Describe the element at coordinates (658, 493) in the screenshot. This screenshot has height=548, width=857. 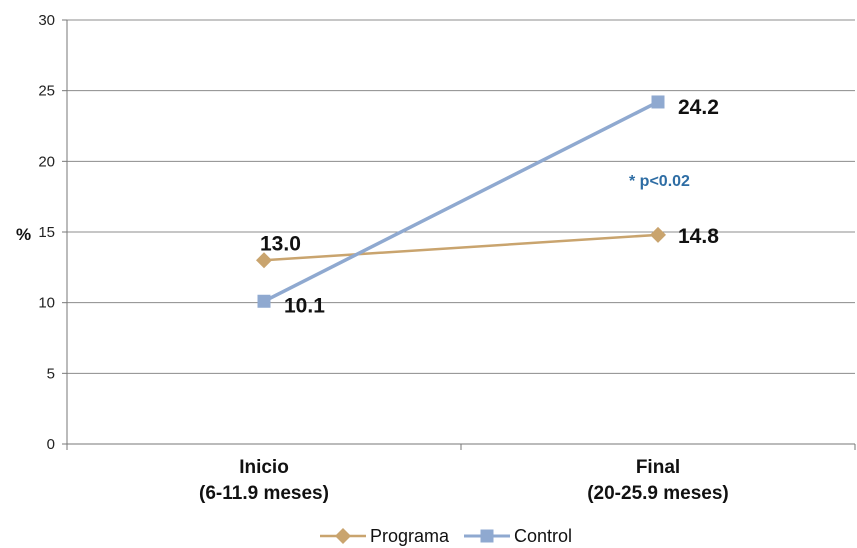
I see `x-category-sublabel: (20-25.9 meses)` at that location.